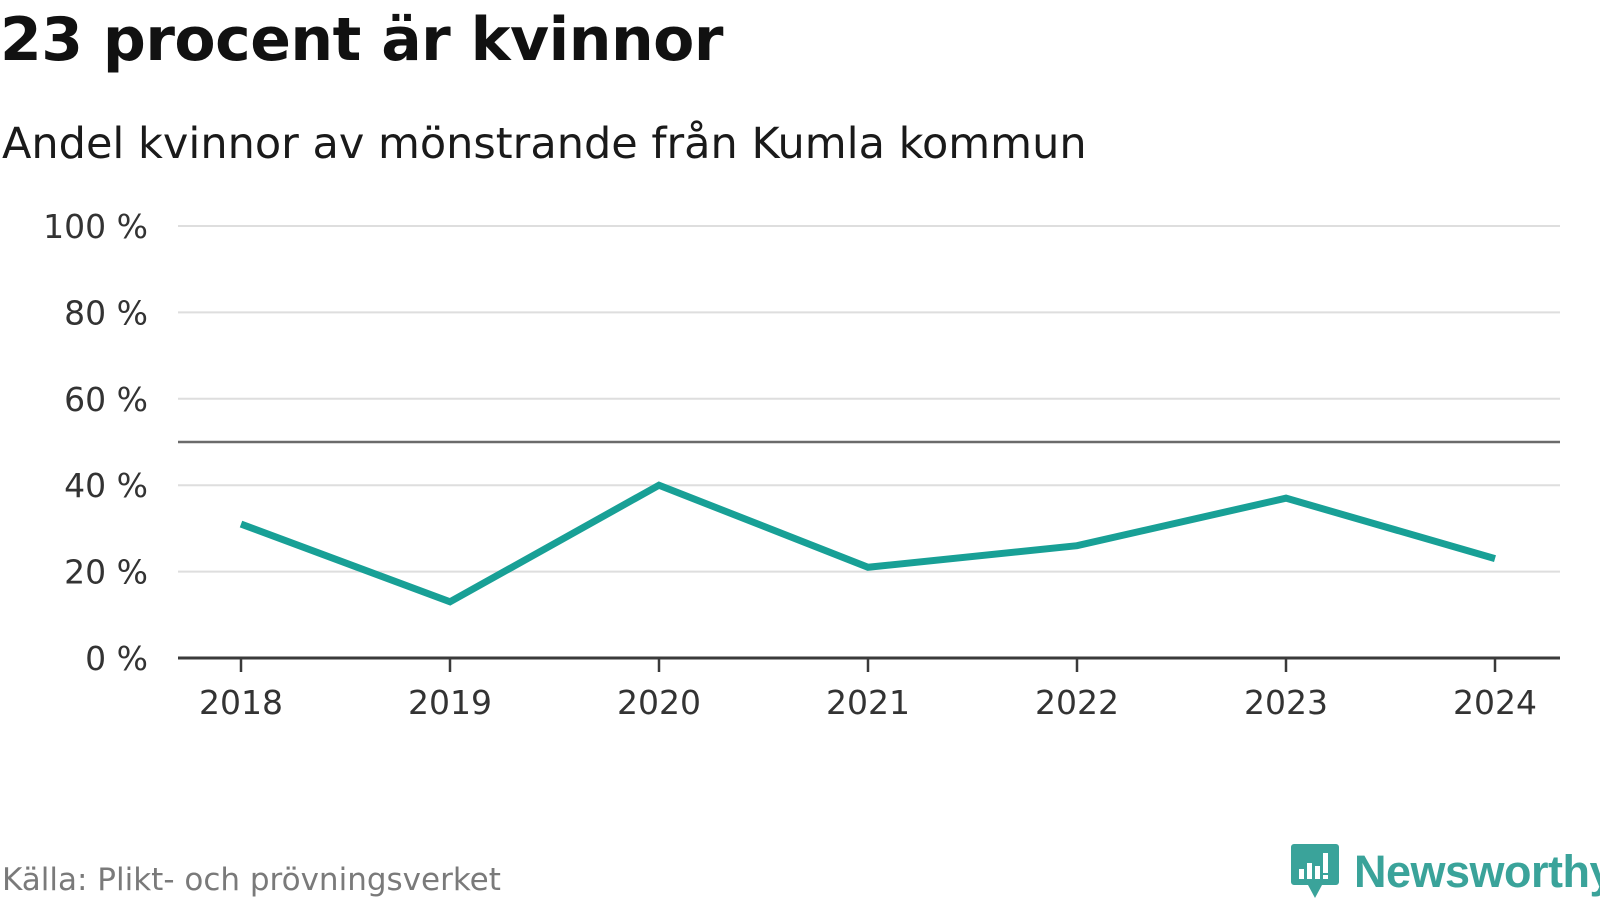 The image size is (1600, 902). I want to click on data-point-2021, so click(868, 567).